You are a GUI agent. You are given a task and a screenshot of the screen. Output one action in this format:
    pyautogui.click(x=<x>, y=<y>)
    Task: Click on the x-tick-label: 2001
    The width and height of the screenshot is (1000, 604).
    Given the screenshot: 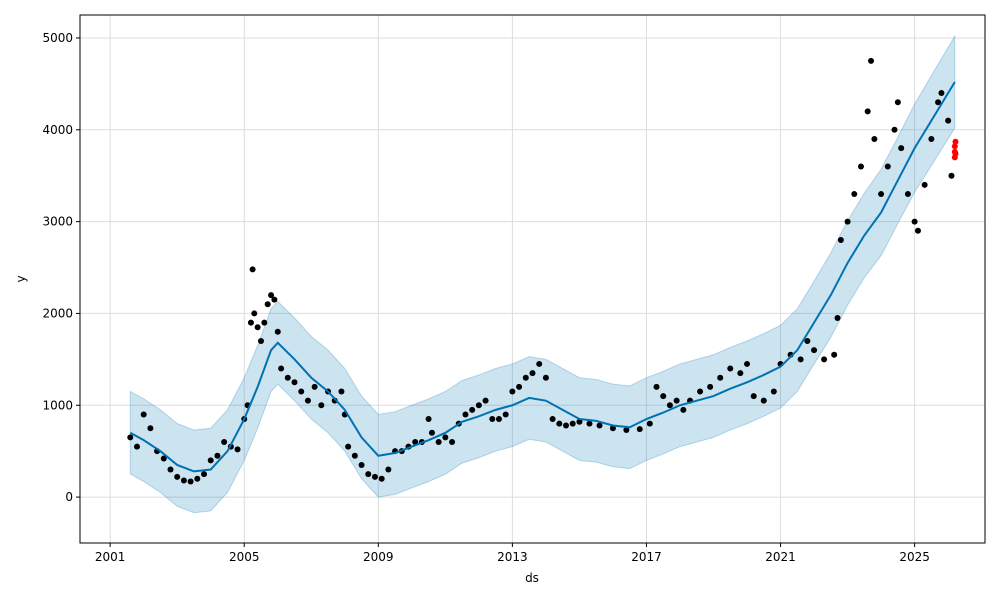 What is the action you would take?
    pyautogui.click(x=110, y=557)
    